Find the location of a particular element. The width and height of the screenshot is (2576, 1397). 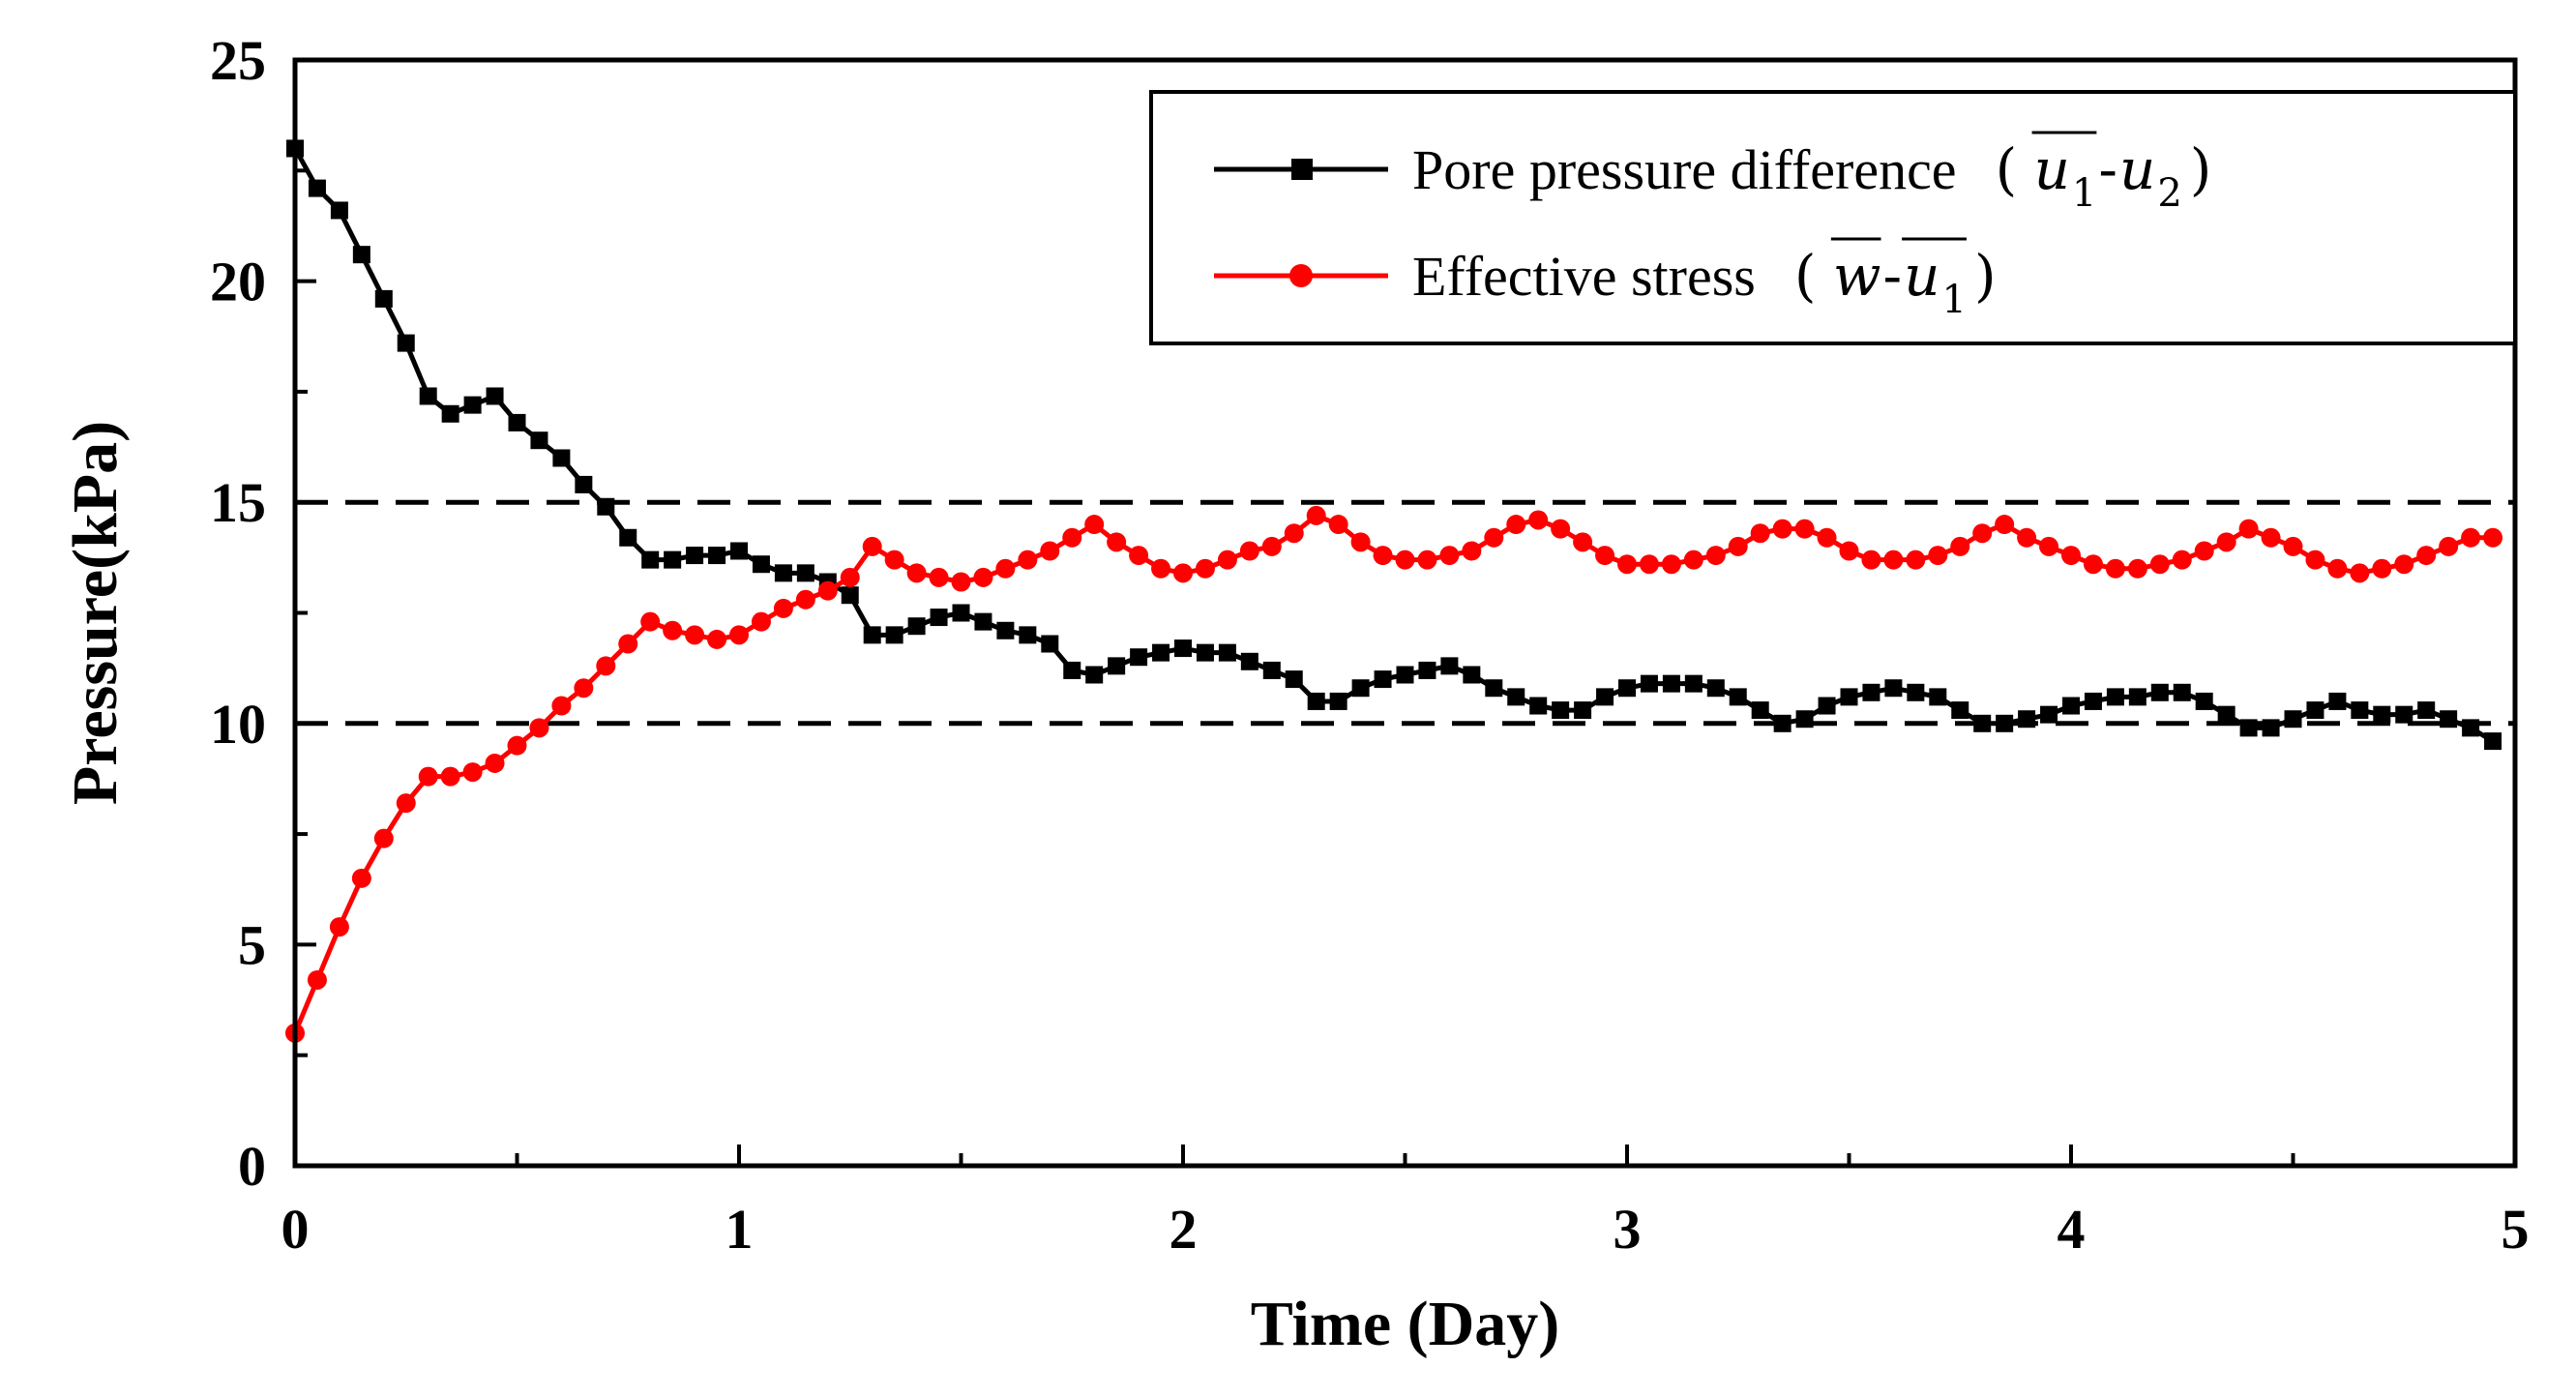

legend-box is located at coordinates (1833, 217).